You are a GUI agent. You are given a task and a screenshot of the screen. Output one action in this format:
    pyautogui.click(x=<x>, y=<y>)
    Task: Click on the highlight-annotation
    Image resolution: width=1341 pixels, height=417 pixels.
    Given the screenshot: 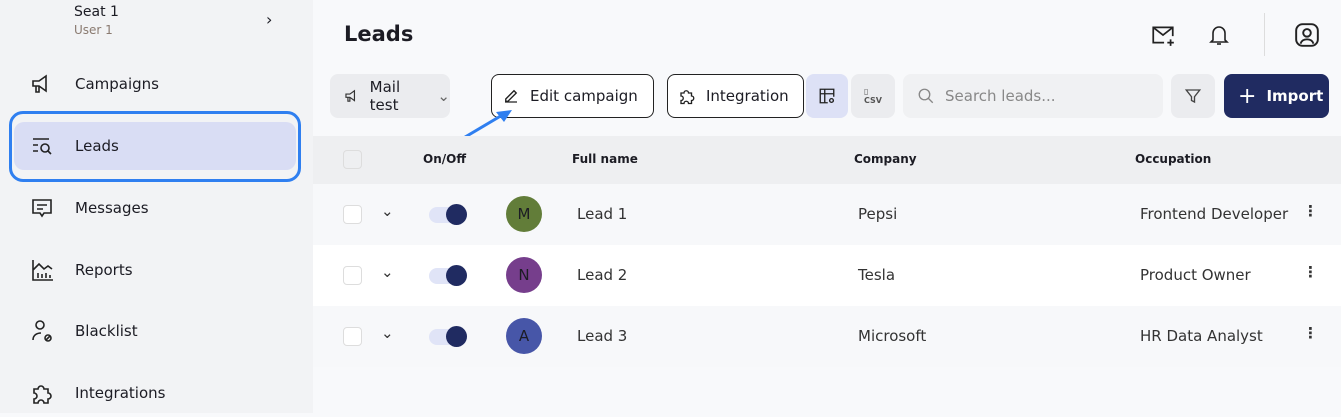 What is the action you would take?
    pyautogui.click(x=155, y=146)
    